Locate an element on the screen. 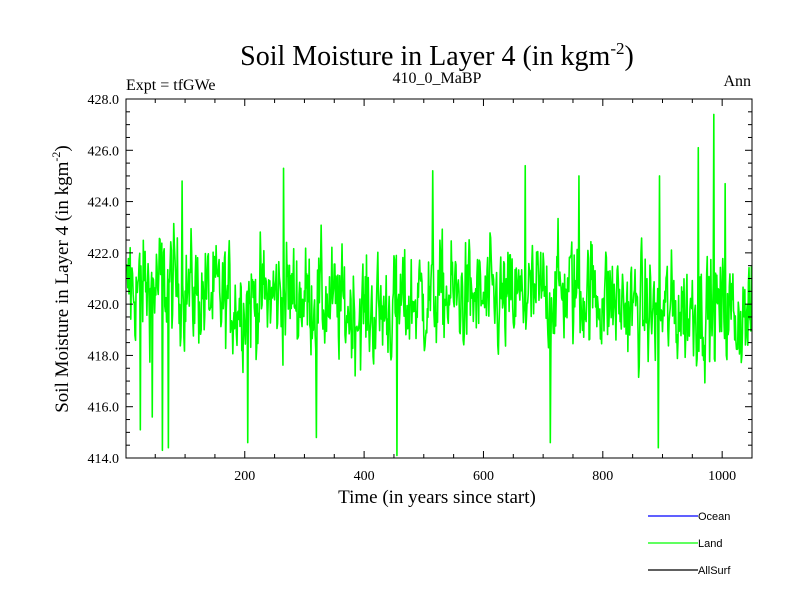 Image resolution: width=800 pixels, height=600 pixels. legend: Ocean Land AllSurf is located at coordinates (689, 544).